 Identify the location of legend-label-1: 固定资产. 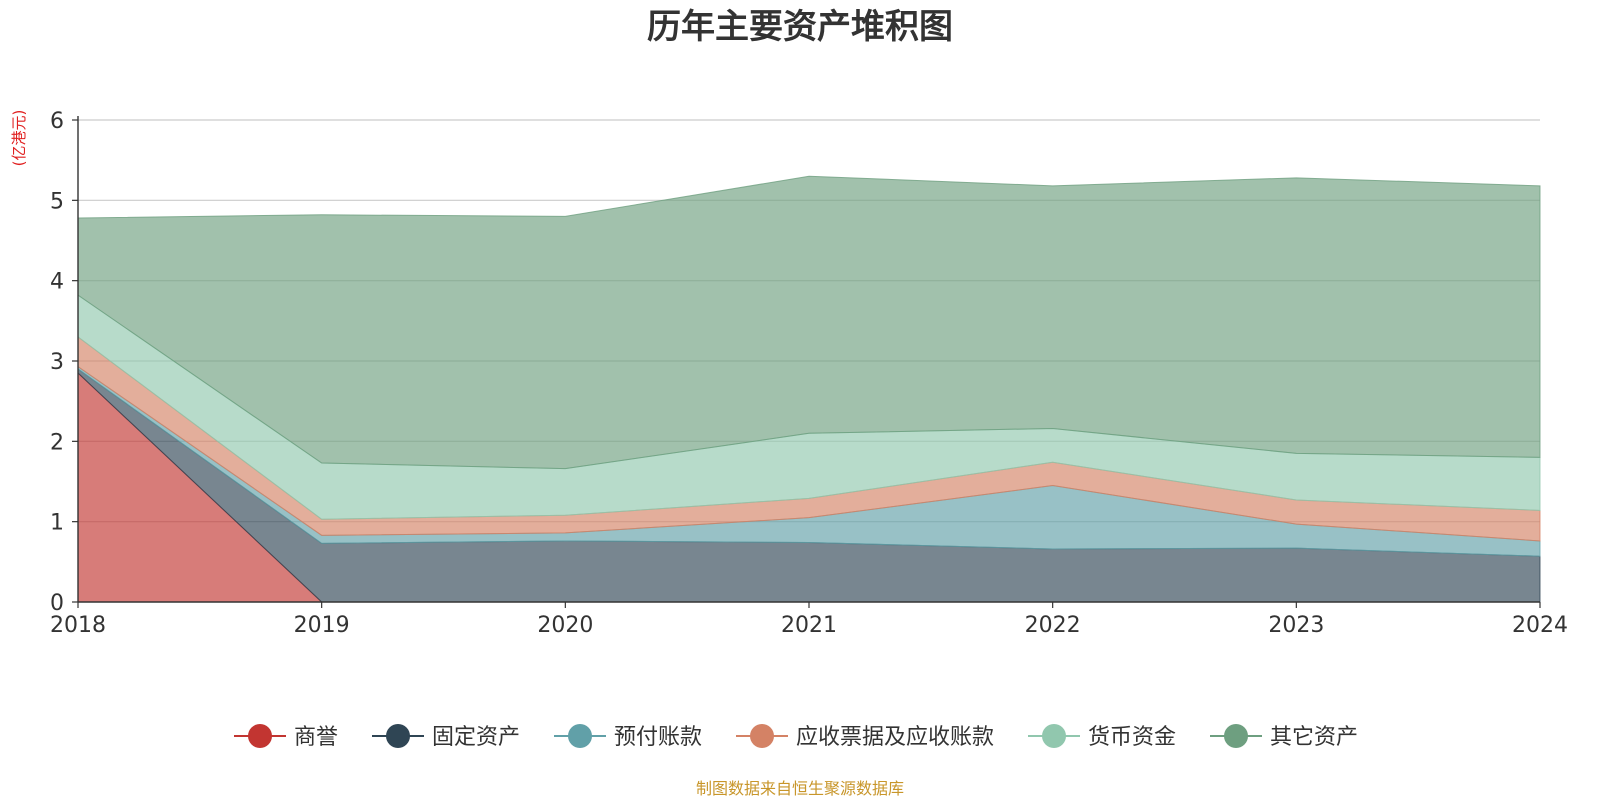
(476, 737).